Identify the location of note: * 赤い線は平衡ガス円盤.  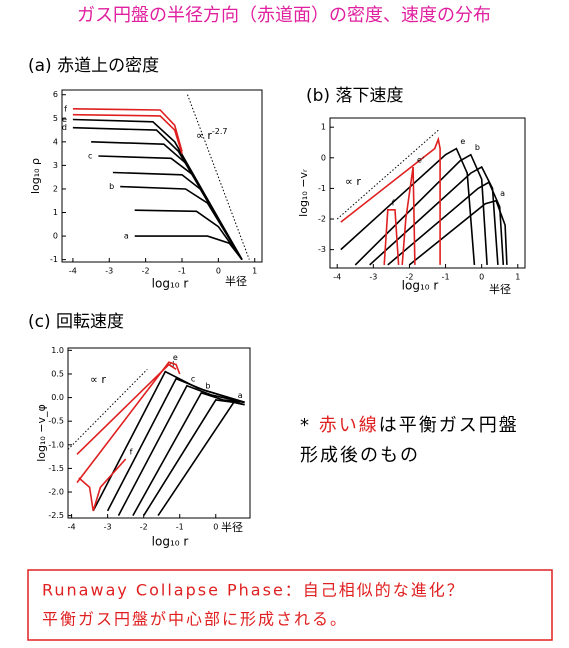
(409, 425).